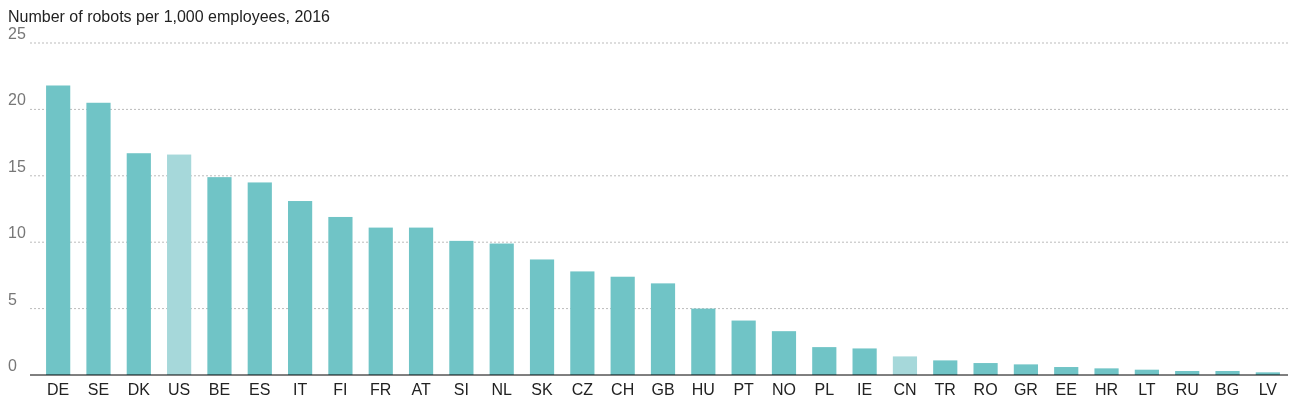 The width and height of the screenshot is (1293, 403). Describe the element at coordinates (139, 389) in the screenshot. I see `x-tick-label: DK` at that location.